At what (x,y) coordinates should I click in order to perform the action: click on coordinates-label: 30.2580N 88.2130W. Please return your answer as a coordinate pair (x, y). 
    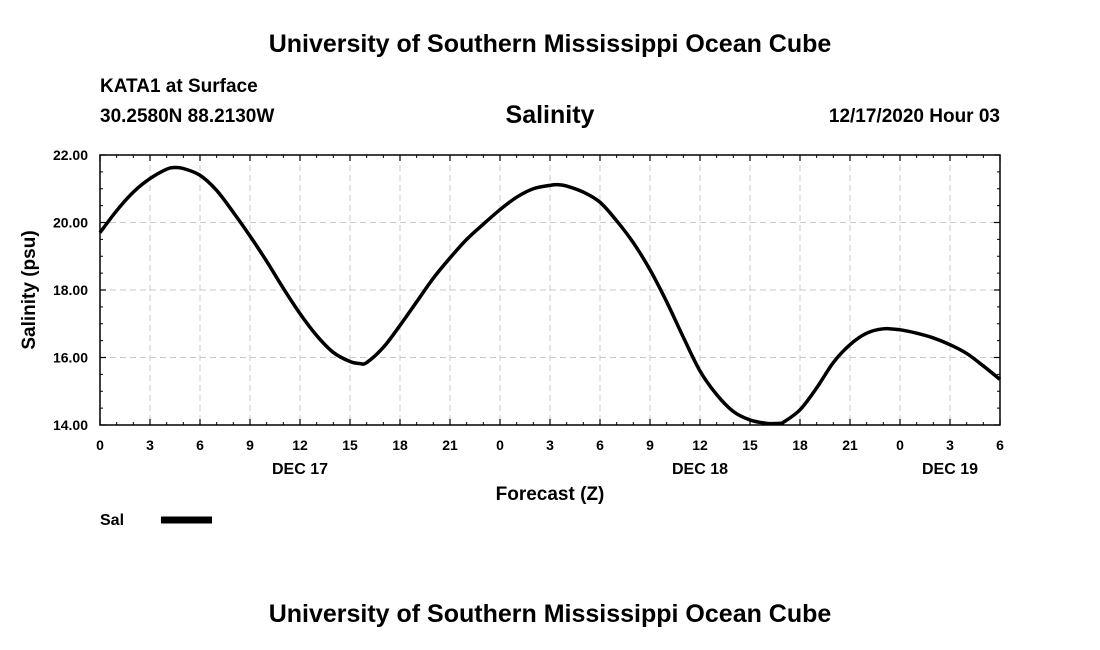
    Looking at the image, I should click on (187, 116).